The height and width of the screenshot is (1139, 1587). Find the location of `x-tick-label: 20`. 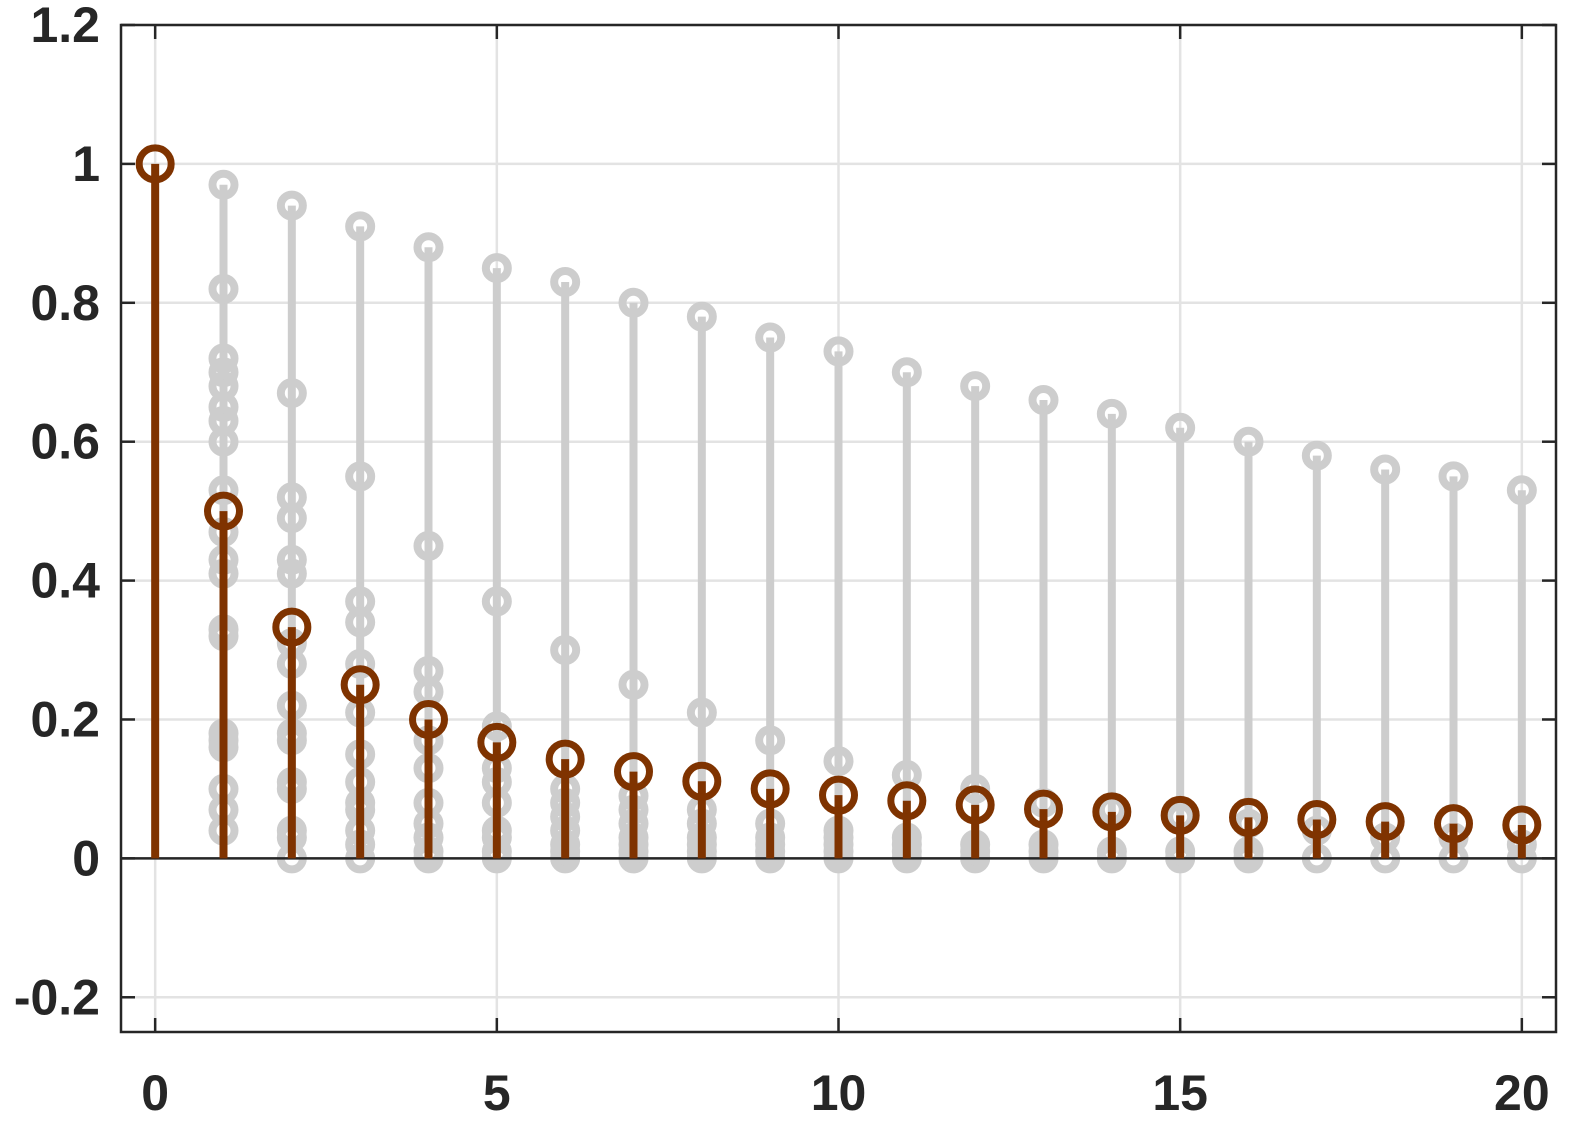

x-tick-label: 20 is located at coordinates (1522, 1093).